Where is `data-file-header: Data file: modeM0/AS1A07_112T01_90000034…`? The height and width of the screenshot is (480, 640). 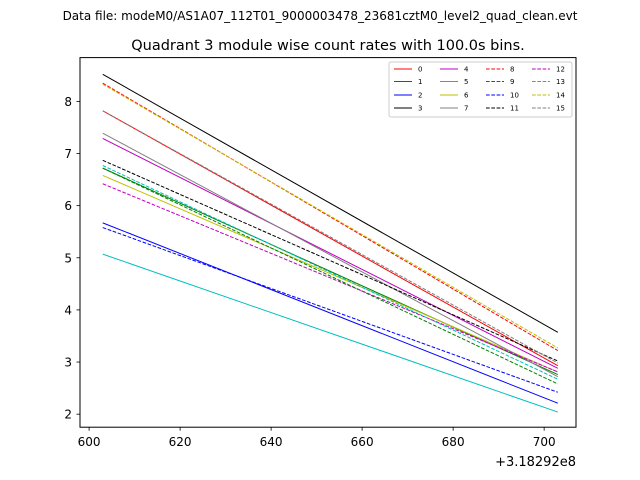 data-file-header: Data file: modeM0/AS1A07_112T01_90000034… is located at coordinates (320, 16).